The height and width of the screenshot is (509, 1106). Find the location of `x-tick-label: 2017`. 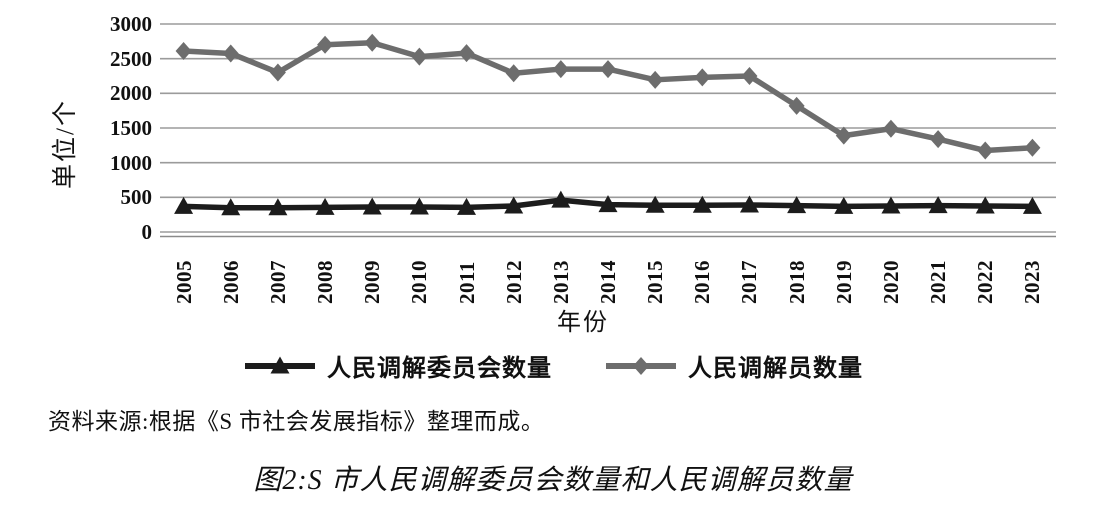

x-tick-label: 2017 is located at coordinates (749, 282).